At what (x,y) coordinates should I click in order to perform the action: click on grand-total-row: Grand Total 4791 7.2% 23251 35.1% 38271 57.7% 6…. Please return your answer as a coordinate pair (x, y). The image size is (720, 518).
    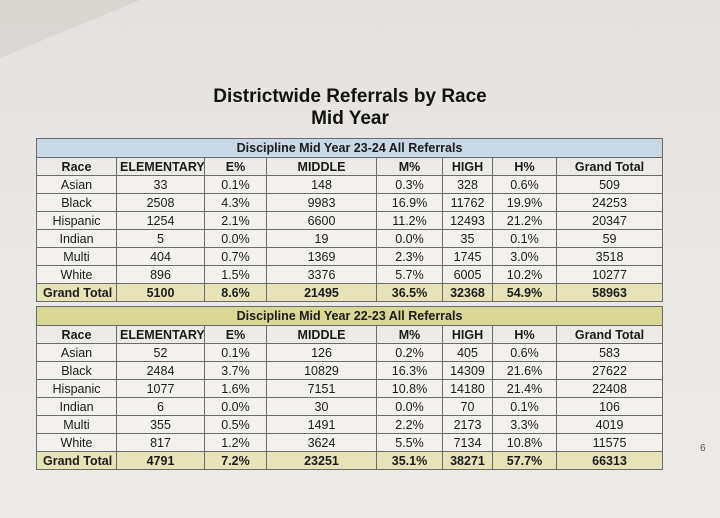
    Looking at the image, I should click on (350, 460).